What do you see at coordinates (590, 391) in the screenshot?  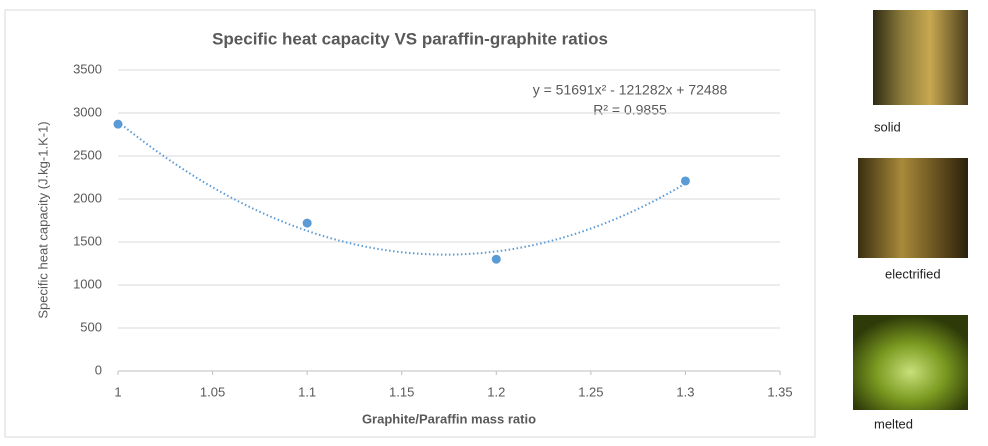 I see `x-tick-label: 1.25` at bounding box center [590, 391].